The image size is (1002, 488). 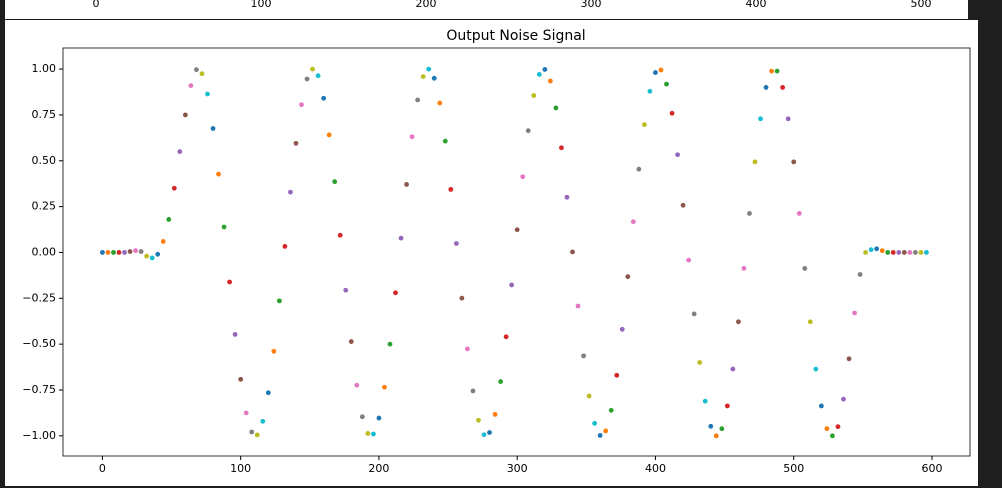 I want to click on previous-figure, so click(x=486, y=9).